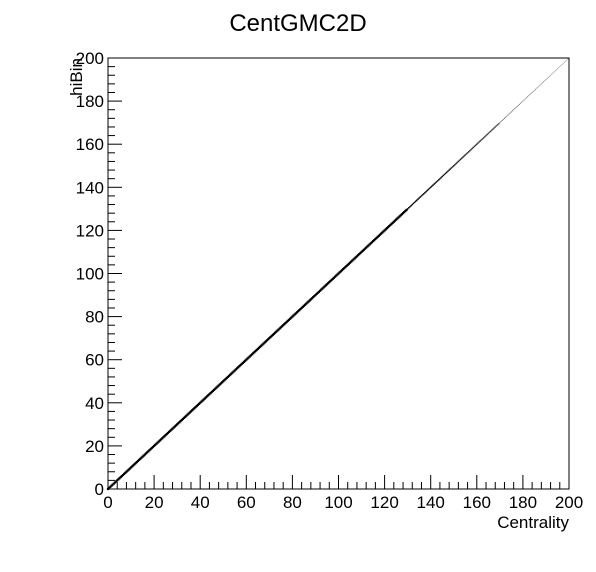 Image resolution: width=596 pixels, height=572 pixels. I want to click on y-tick-label: 20, so click(94, 446).